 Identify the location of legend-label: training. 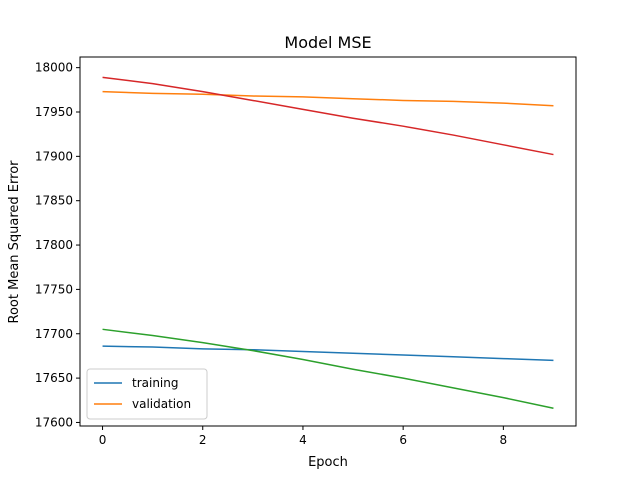
(155, 383).